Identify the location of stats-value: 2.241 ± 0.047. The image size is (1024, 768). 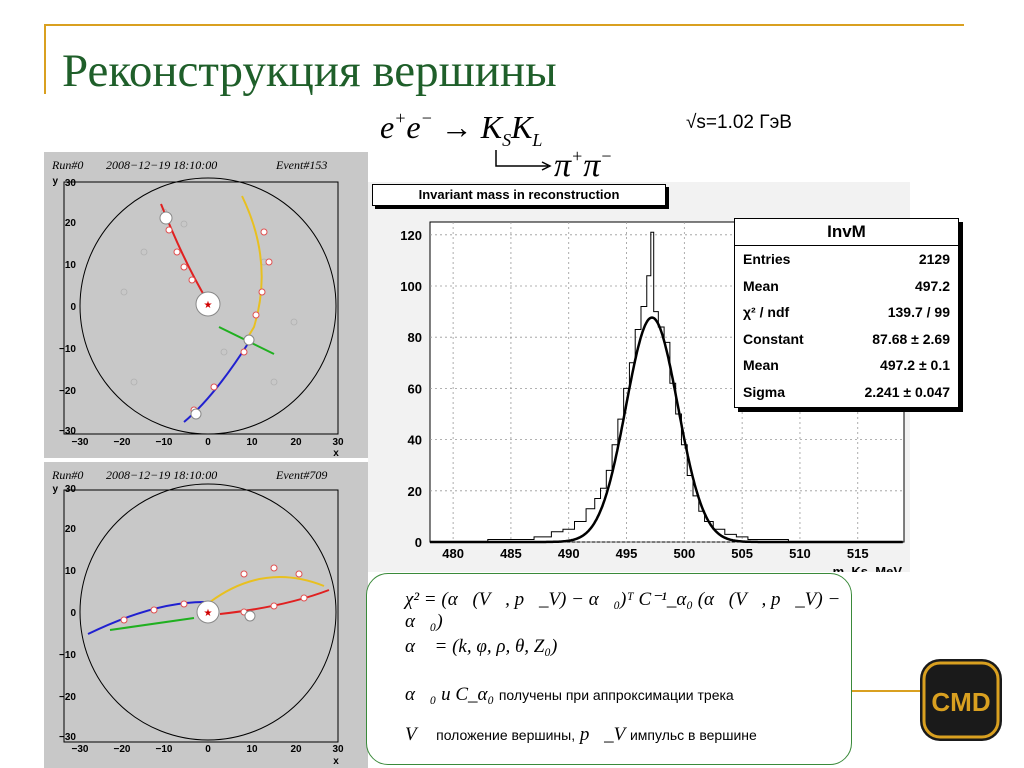
(907, 391).